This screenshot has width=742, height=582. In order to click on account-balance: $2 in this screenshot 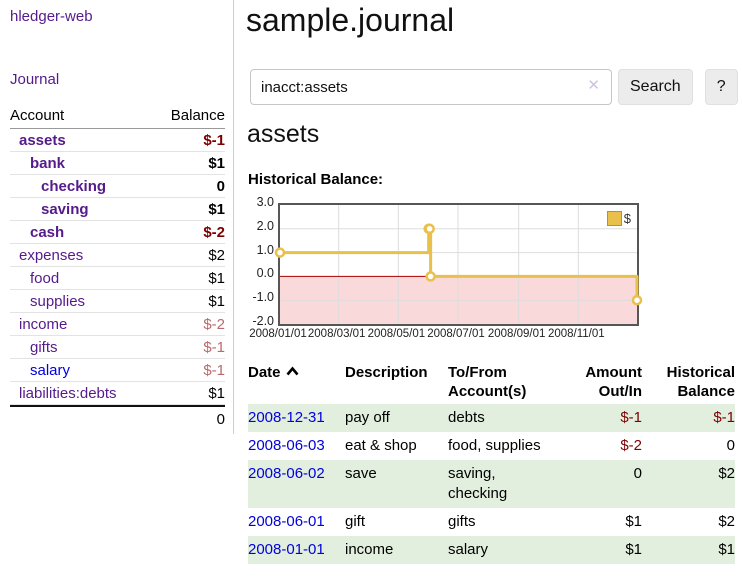, I will do `click(188, 255)`.